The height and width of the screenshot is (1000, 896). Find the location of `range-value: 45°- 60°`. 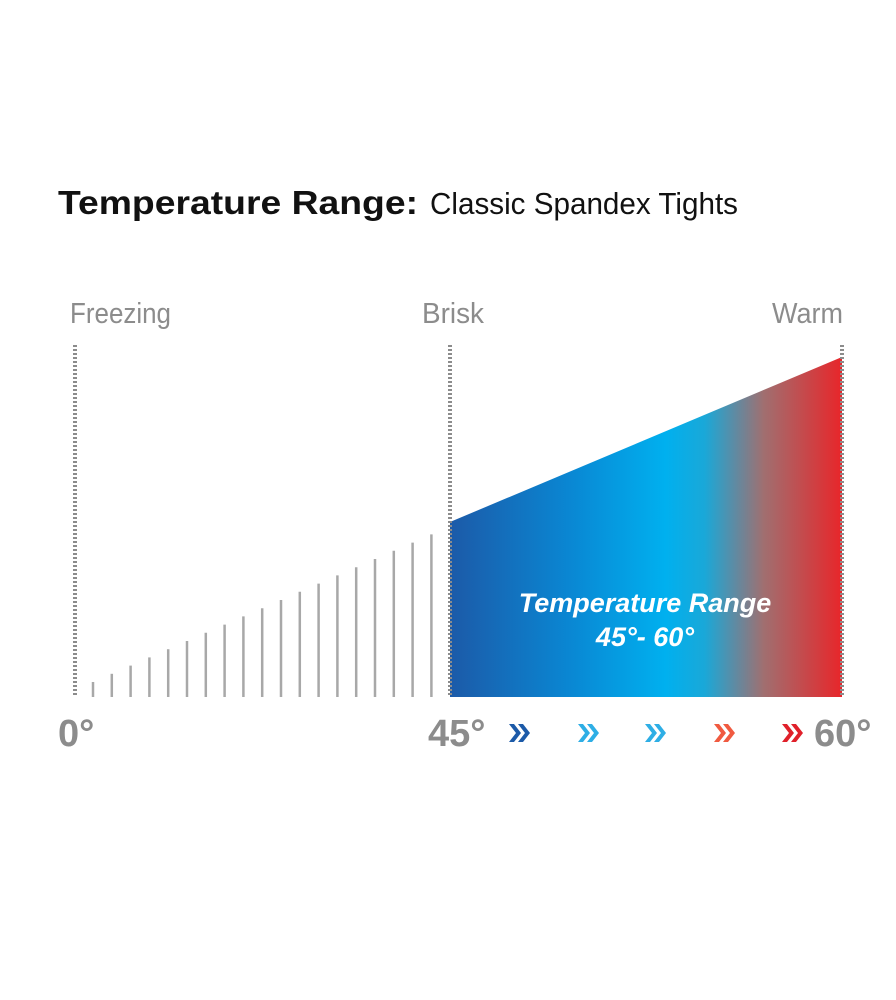

range-value: 45°- 60° is located at coordinates (644, 637).